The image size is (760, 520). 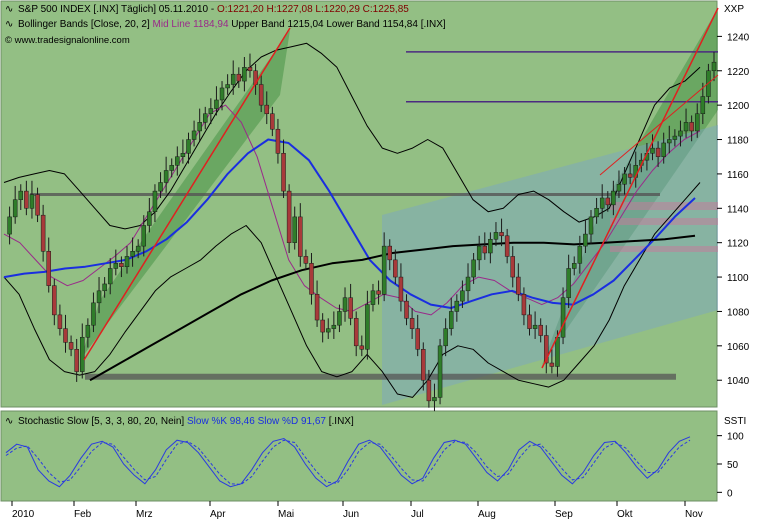 What do you see at coordinates (738, 209) in the screenshot?
I see `price-tick-label: 1140` at bounding box center [738, 209].